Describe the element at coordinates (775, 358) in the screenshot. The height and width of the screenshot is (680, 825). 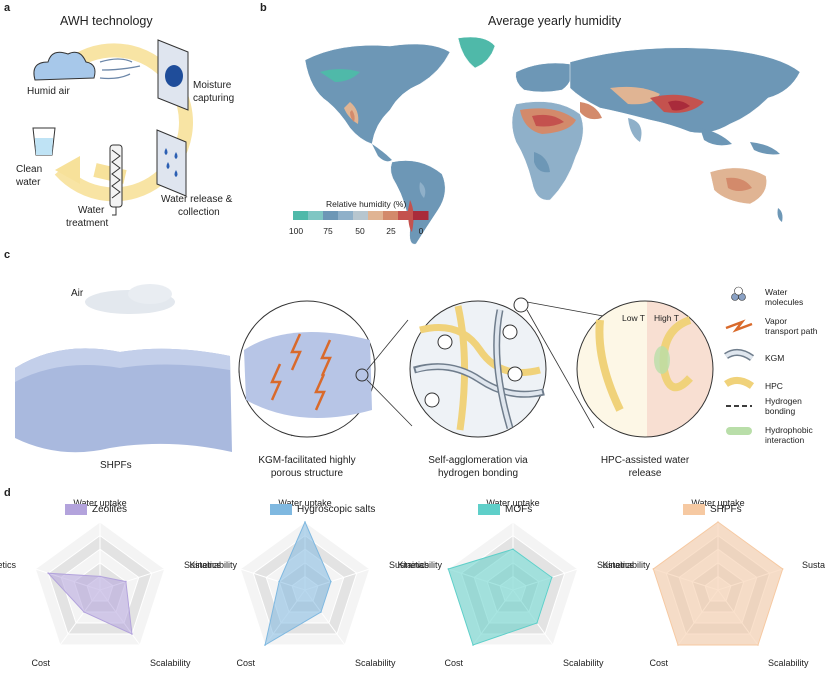
I see `legend-kgm: KGM` at that location.